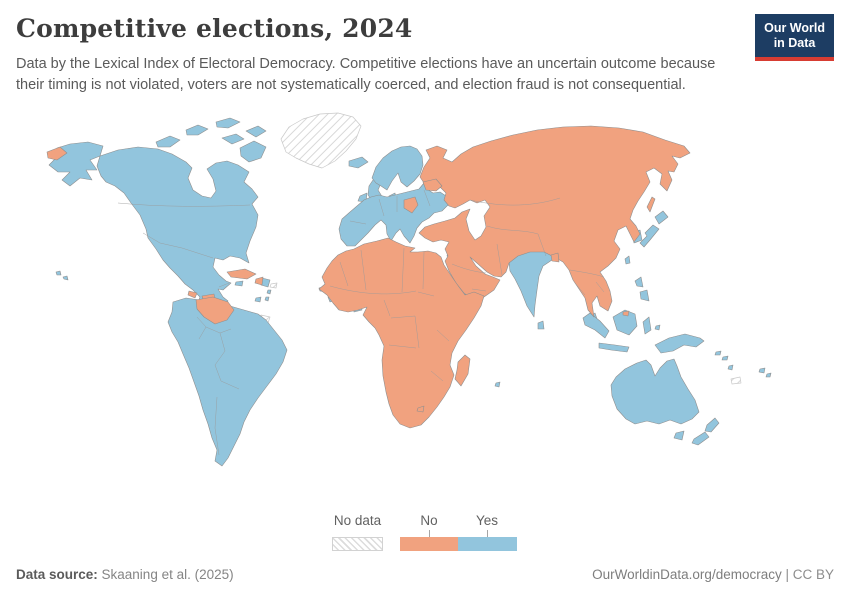 This screenshot has width=850, height=600. What do you see at coordinates (655, 391) in the screenshot?
I see `region-australia` at bounding box center [655, 391].